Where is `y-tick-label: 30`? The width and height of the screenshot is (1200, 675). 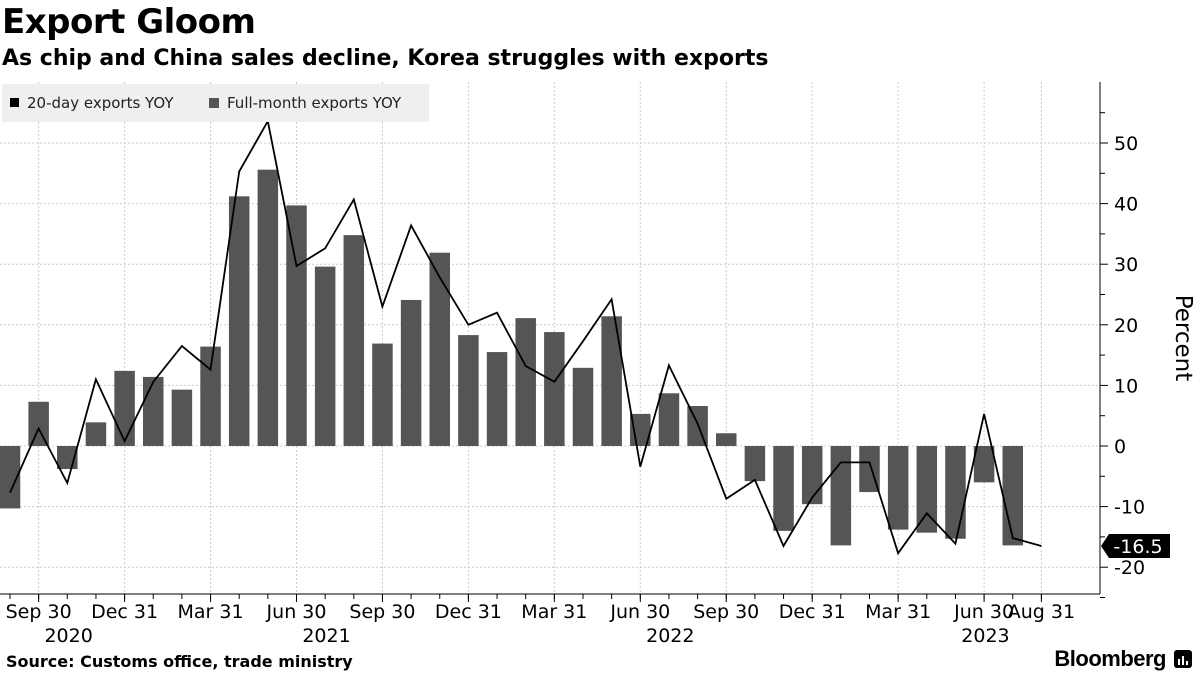
y-tick-label: 30 is located at coordinates (1126, 265).